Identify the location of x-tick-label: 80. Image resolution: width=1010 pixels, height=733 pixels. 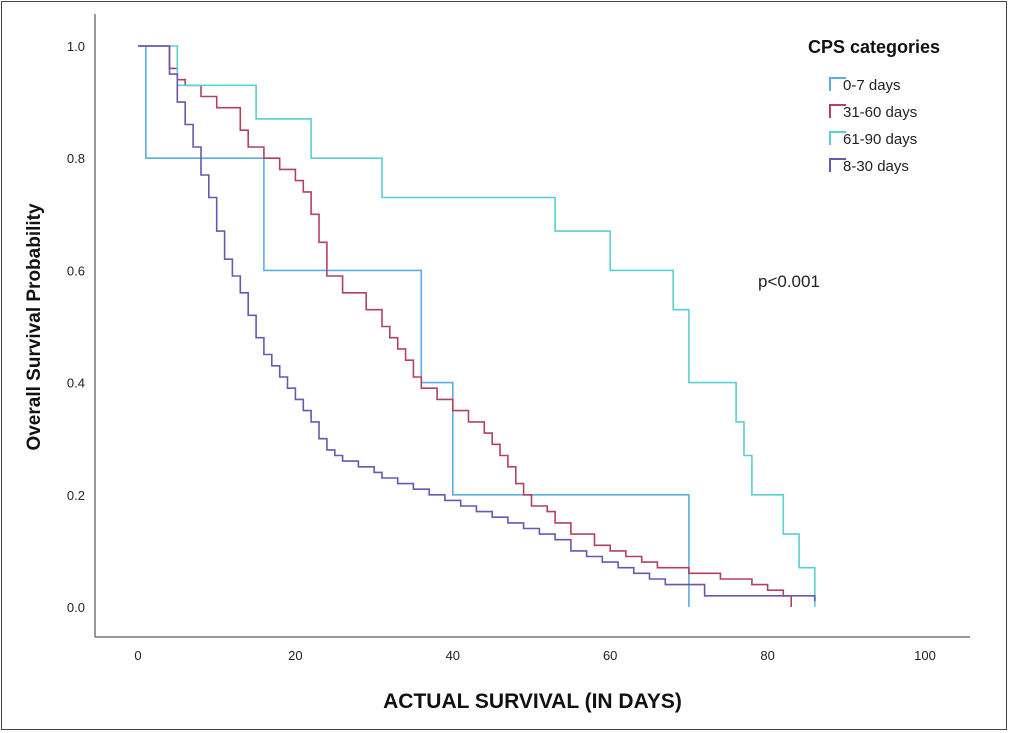
(767, 655).